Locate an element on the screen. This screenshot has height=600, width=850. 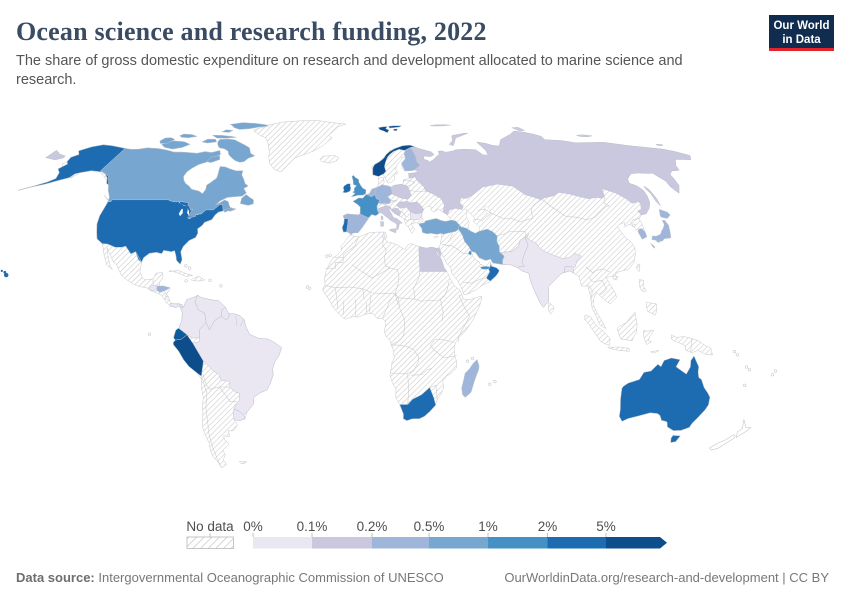
svg-text: No data is located at coordinates (210, 526).